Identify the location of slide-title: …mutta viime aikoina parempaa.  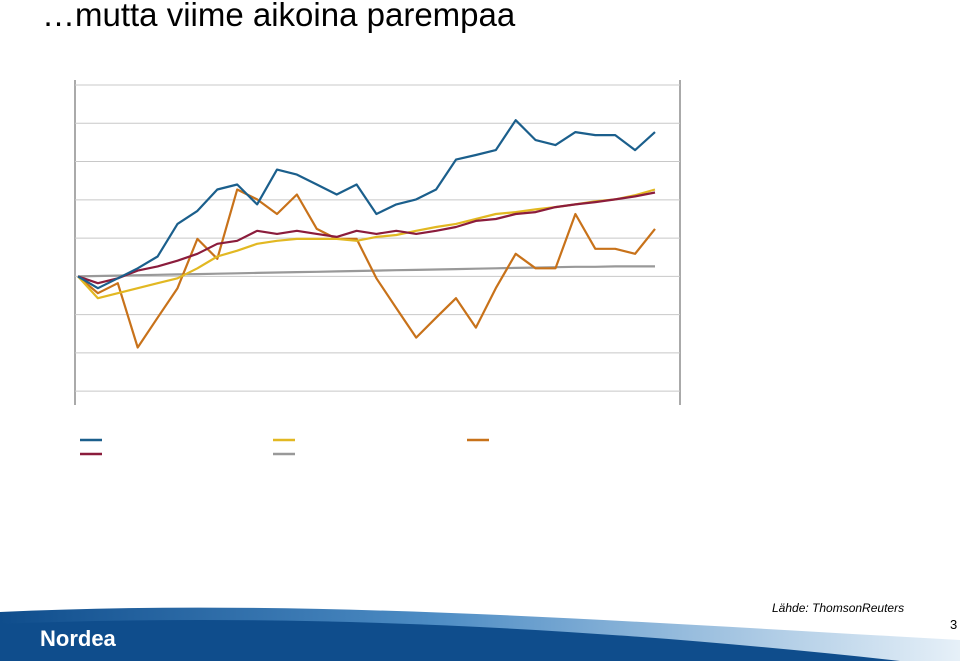
(279, 16).